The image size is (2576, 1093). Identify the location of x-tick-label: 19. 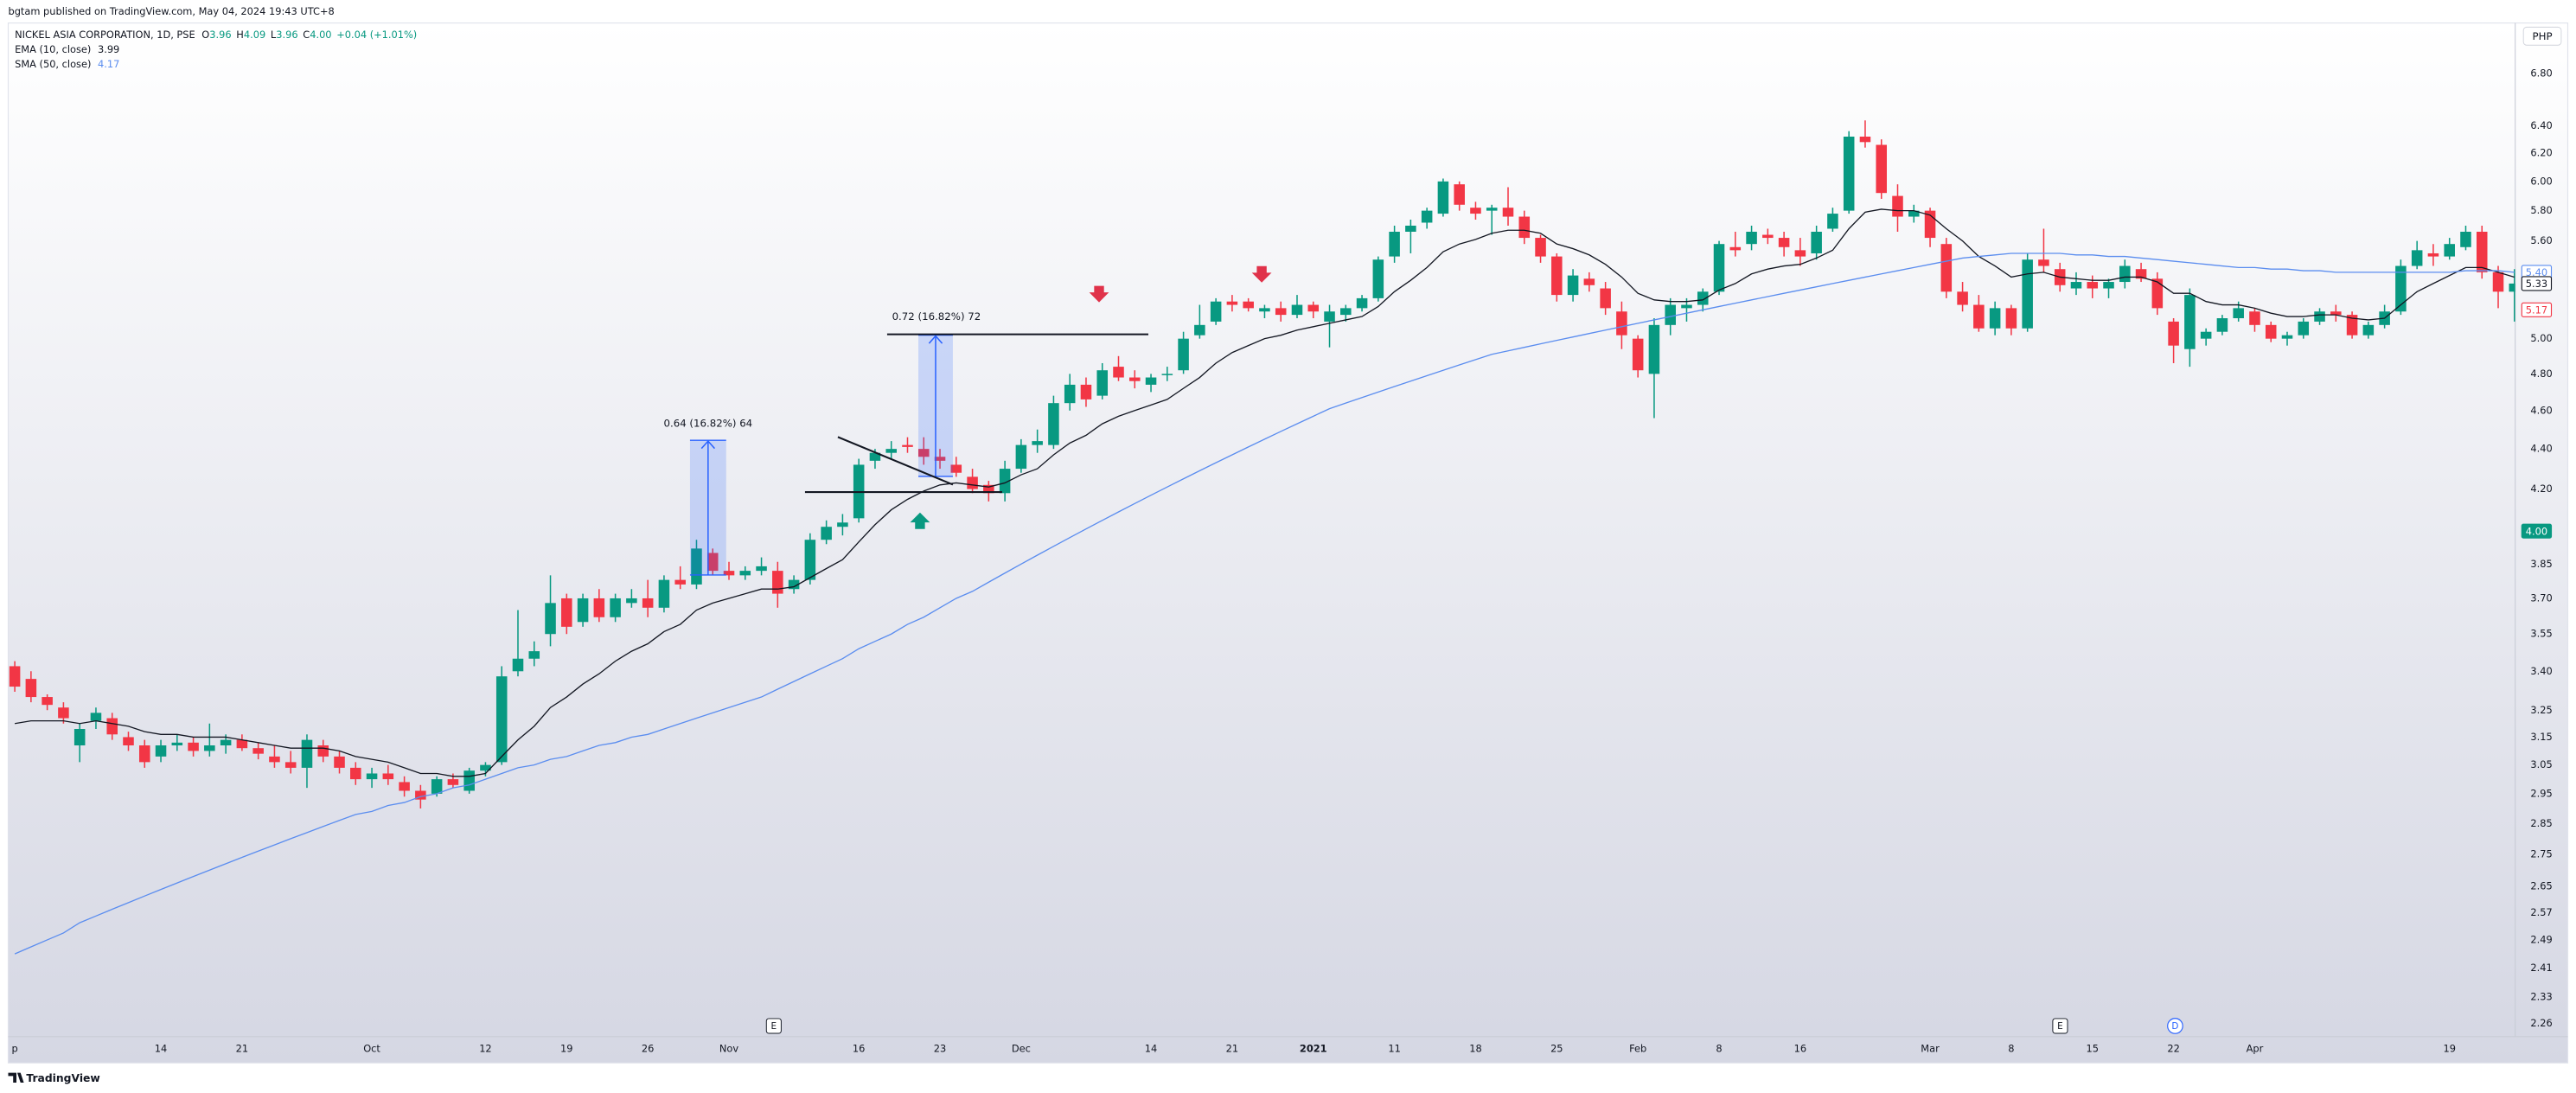
(2449, 1049).